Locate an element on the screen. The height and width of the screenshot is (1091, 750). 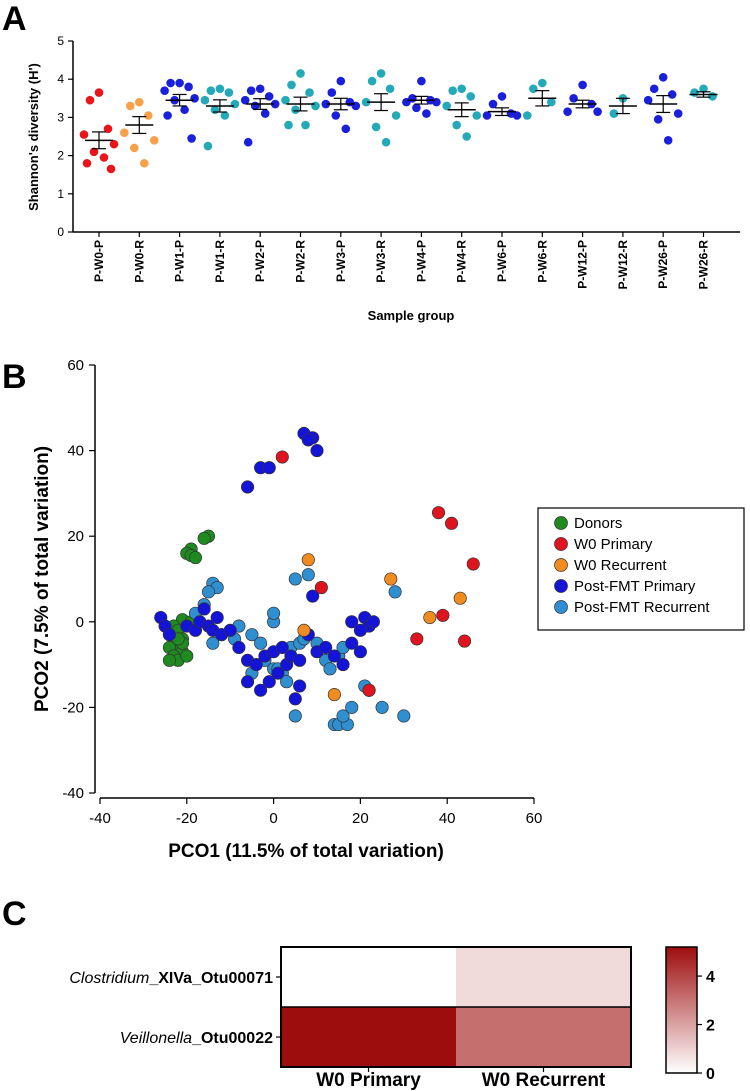
a-x-tick-label: P-W3-P is located at coordinates (341, 261).